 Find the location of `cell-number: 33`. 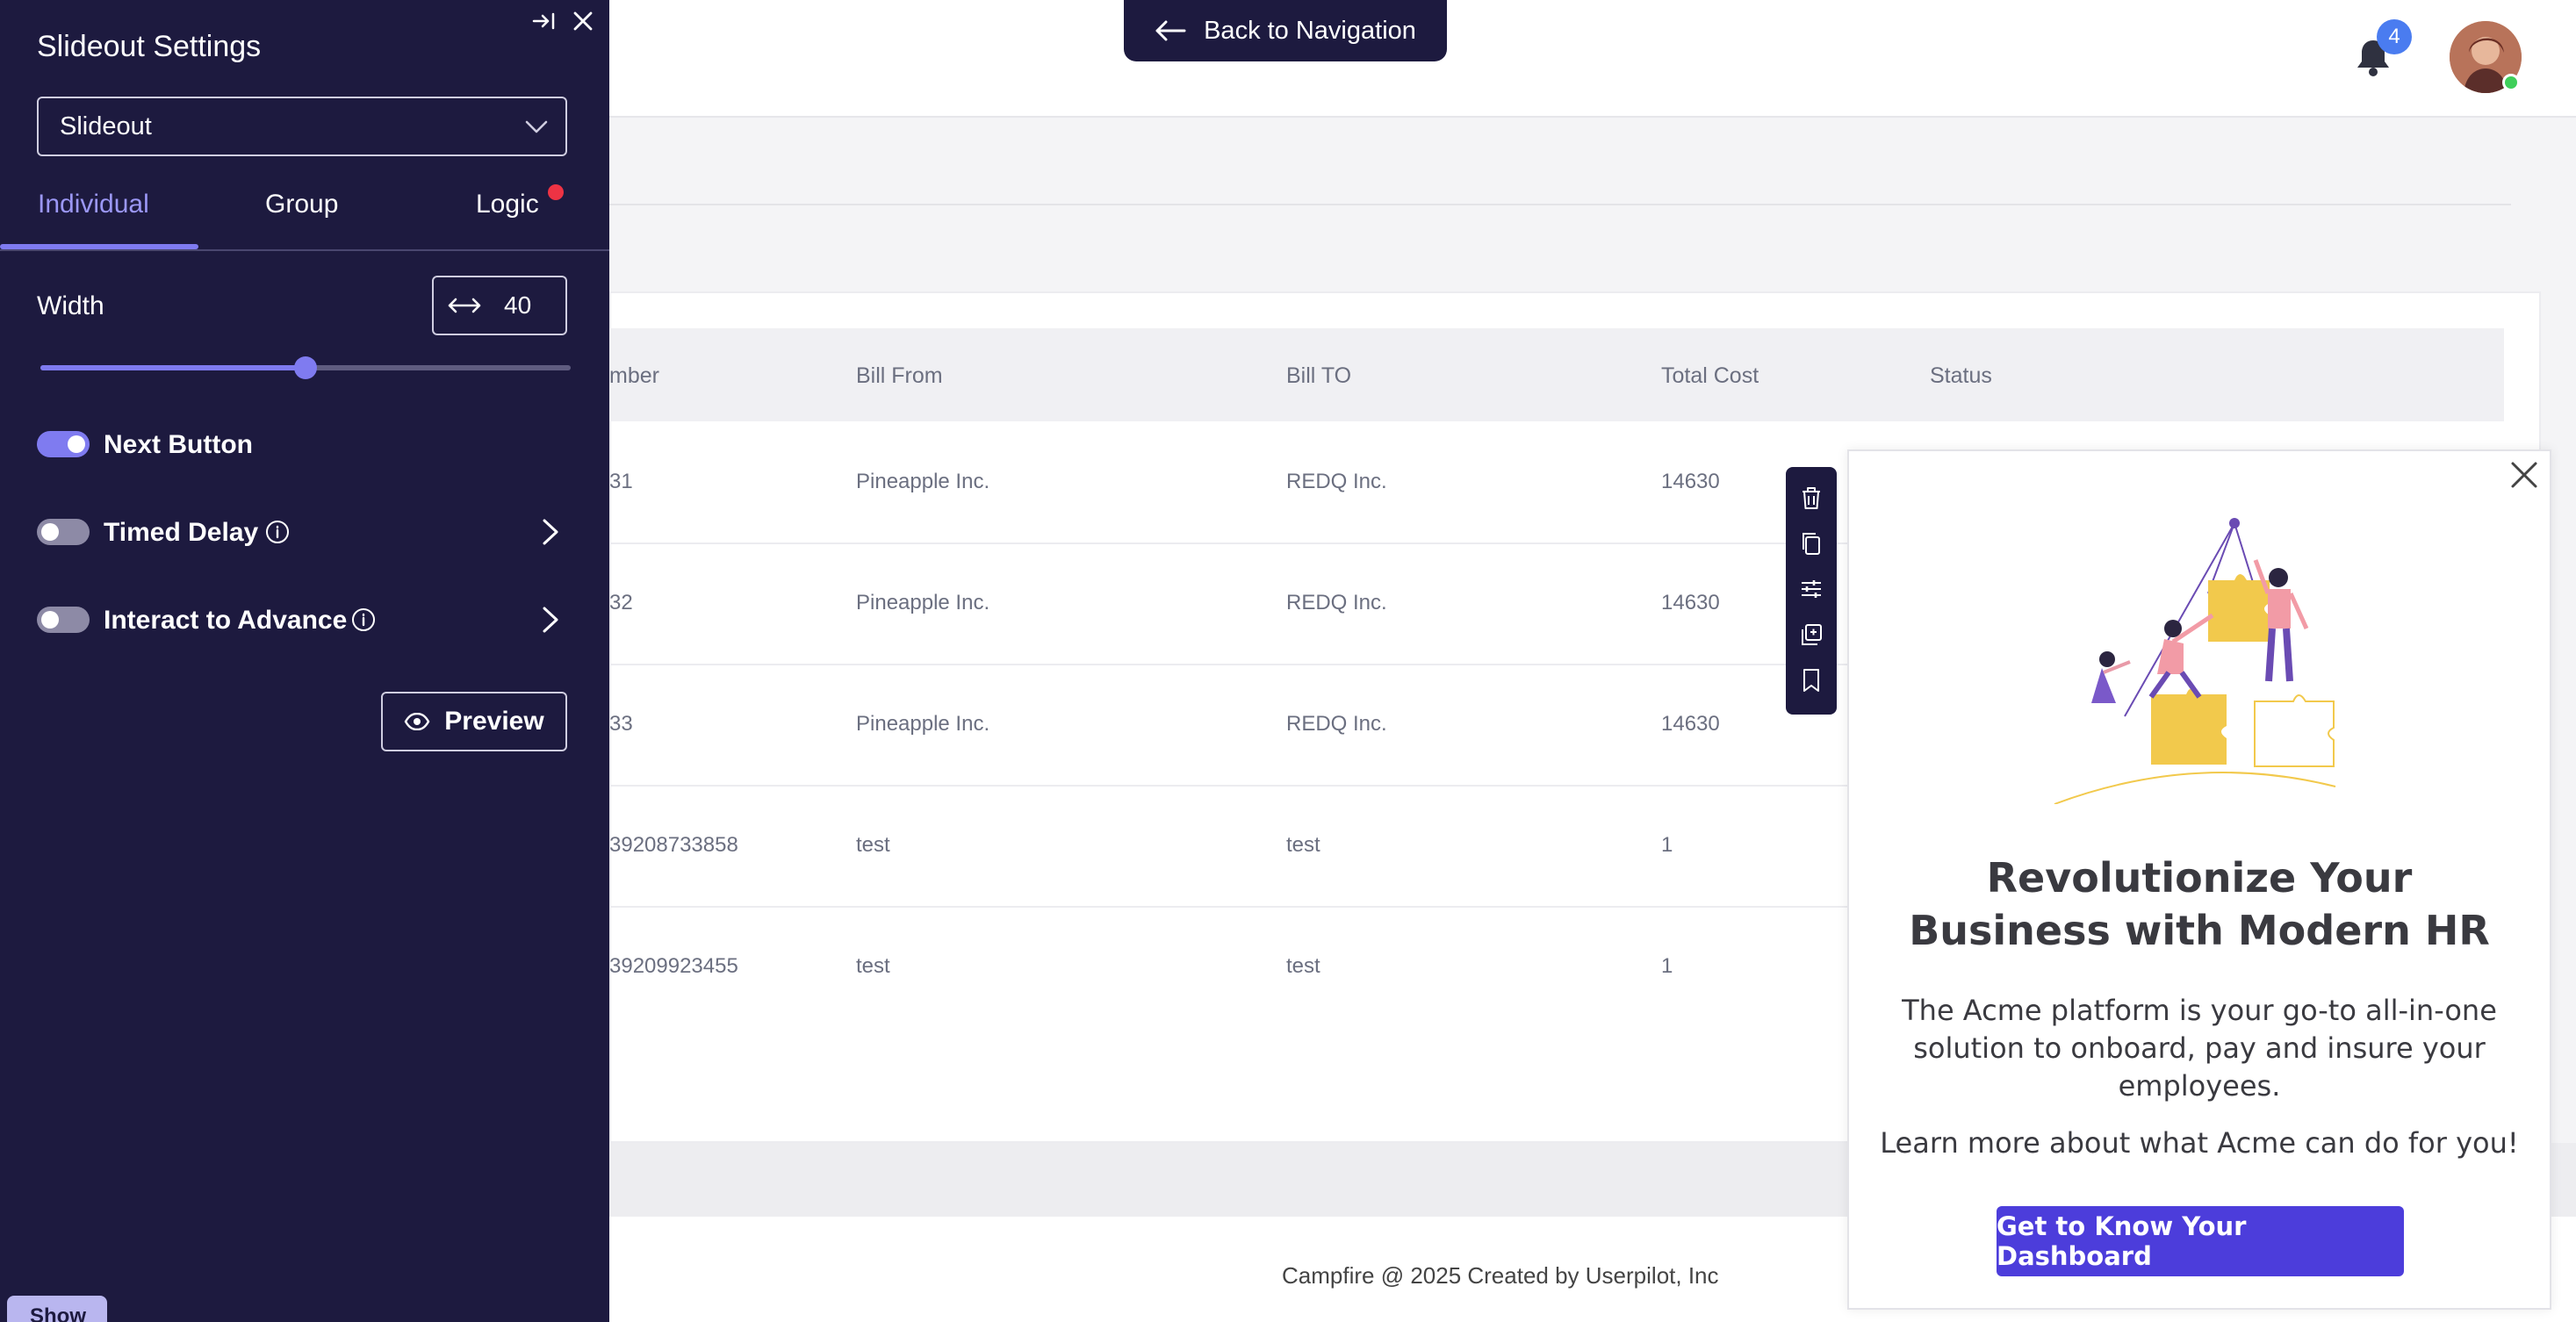

cell-number: 33 is located at coordinates (621, 724).